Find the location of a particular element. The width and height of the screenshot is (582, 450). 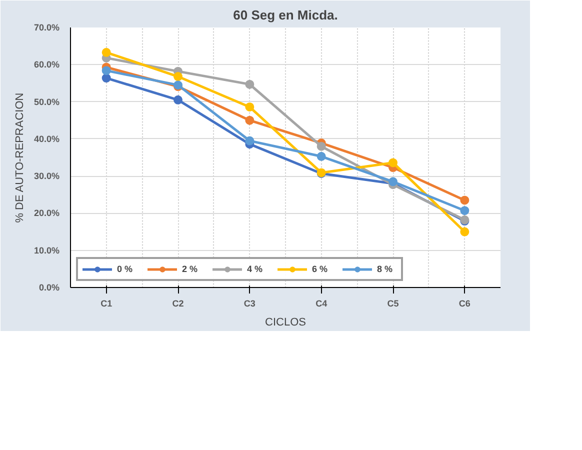

x-tick-label: C3 is located at coordinates (250, 303).